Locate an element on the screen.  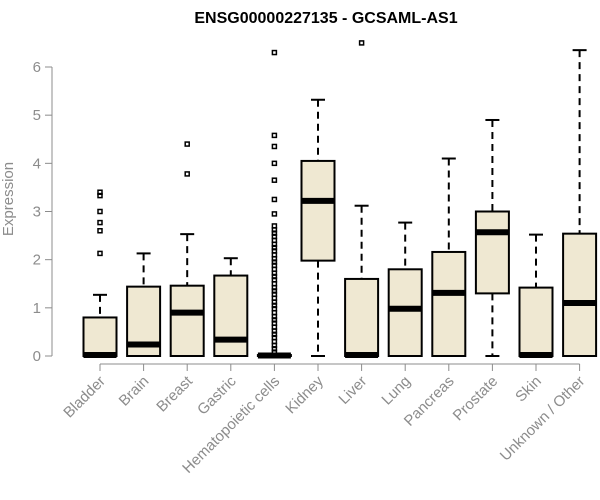
y-tick-label: 3 is located at coordinates (37, 212).